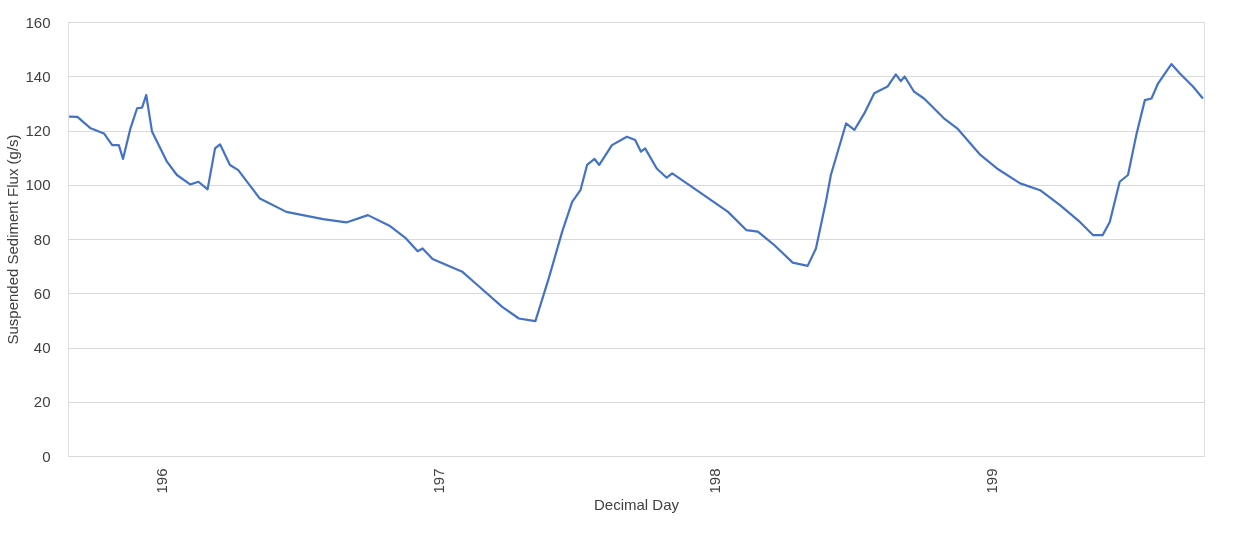 The image size is (1250, 556). Describe the element at coordinates (38, 22) in the screenshot. I see `y-tick-label: 160` at that location.